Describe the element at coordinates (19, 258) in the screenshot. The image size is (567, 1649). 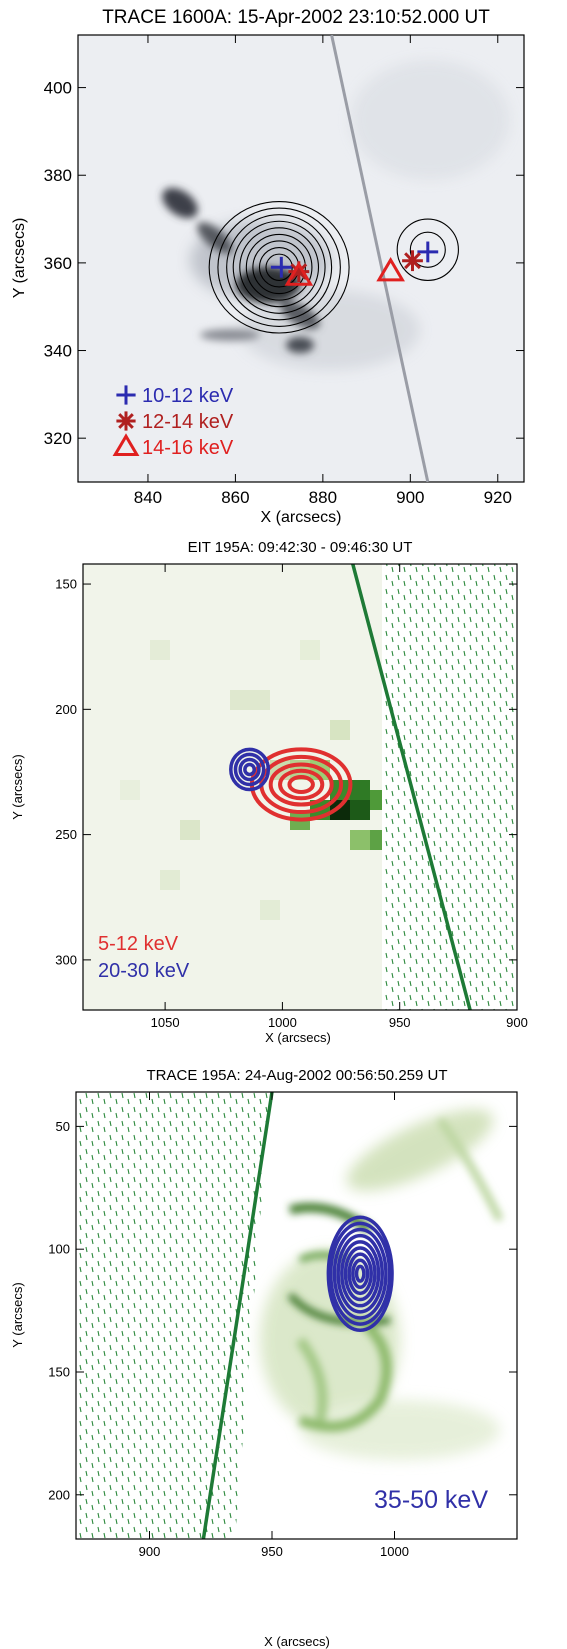
I see `panel1-ylabel: Y (arcsecs)` at that location.